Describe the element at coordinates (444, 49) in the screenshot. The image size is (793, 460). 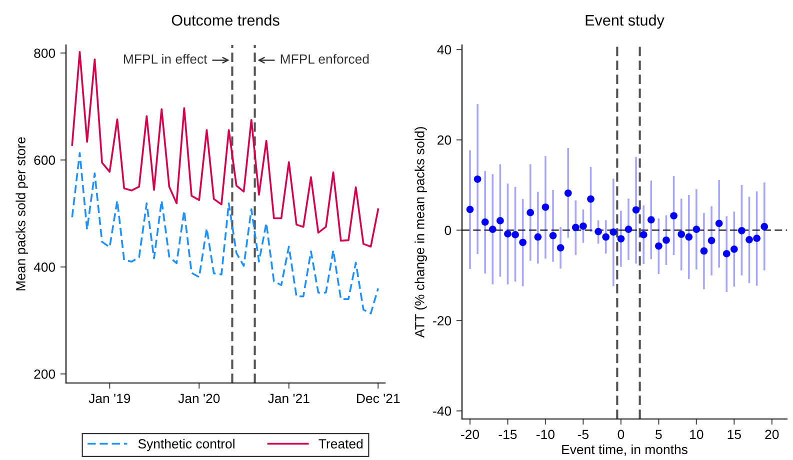
I see `y-tick-label: 40` at that location.